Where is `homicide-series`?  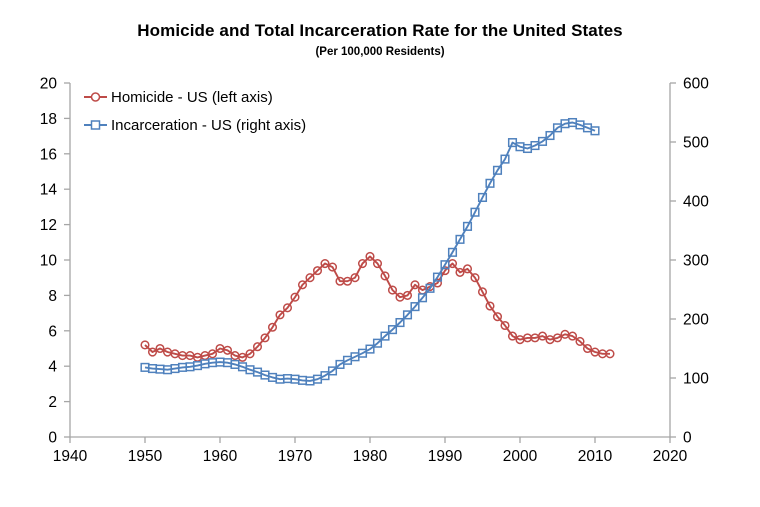
homicide-series is located at coordinates (377, 306).